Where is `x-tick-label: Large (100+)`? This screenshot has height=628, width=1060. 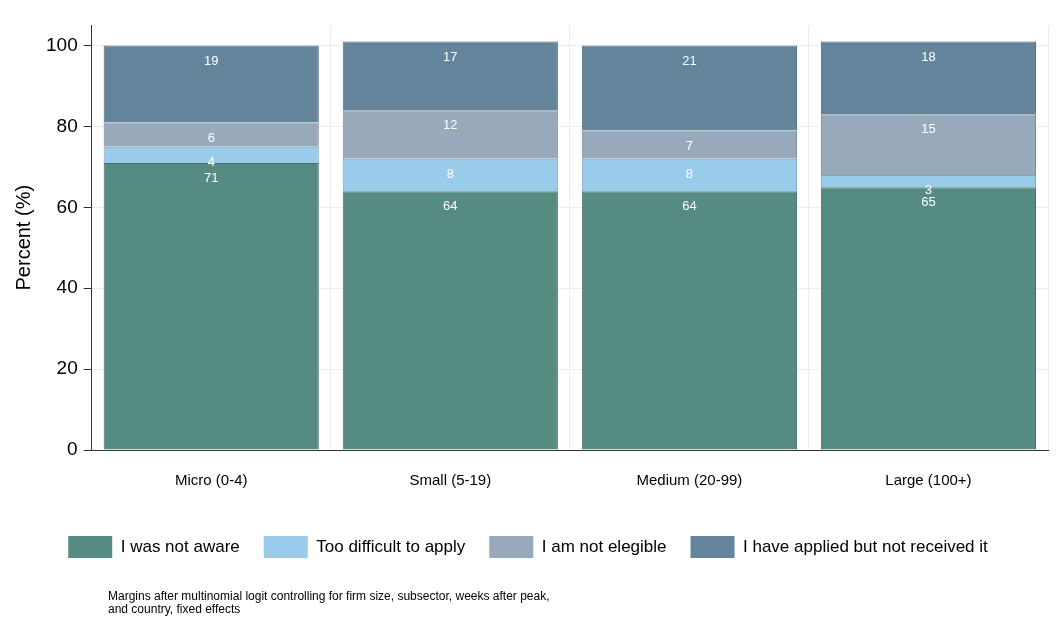
x-tick-label: Large (100+) is located at coordinates (928, 480).